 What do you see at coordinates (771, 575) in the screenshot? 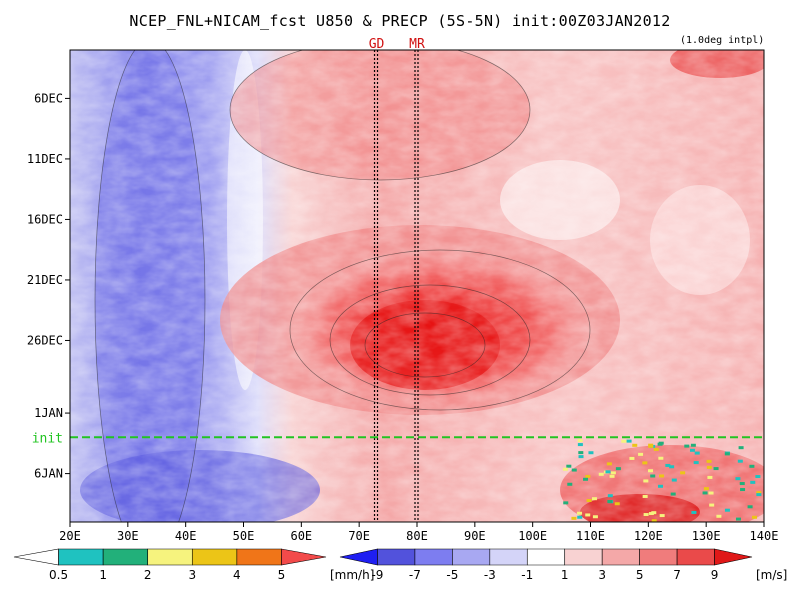
I see `colorbar-unit: [m/s]` at bounding box center [771, 575].